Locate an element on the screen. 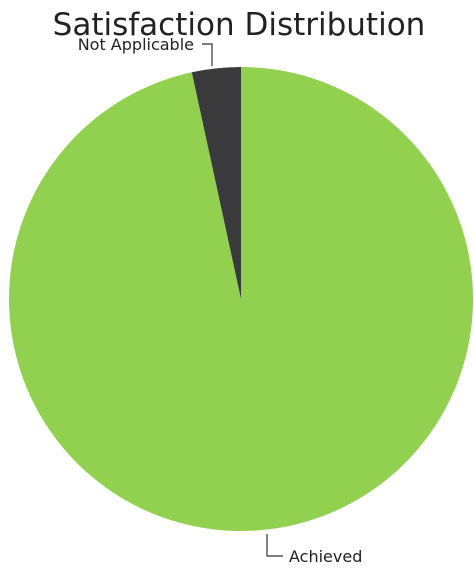 The height and width of the screenshot is (568, 474). pie-slice-not-applicable is located at coordinates (216, 183).